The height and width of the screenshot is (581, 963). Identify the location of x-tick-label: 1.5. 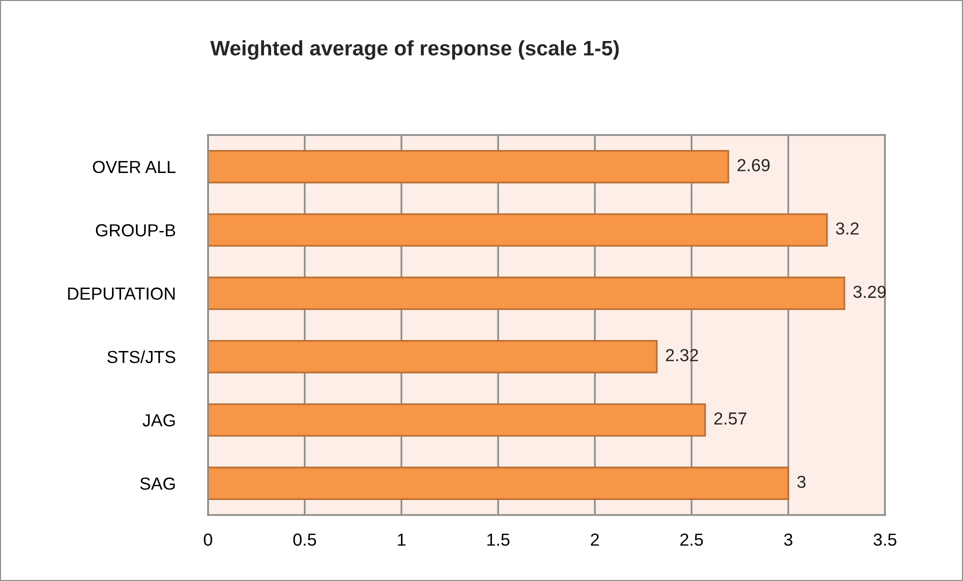
(498, 540).